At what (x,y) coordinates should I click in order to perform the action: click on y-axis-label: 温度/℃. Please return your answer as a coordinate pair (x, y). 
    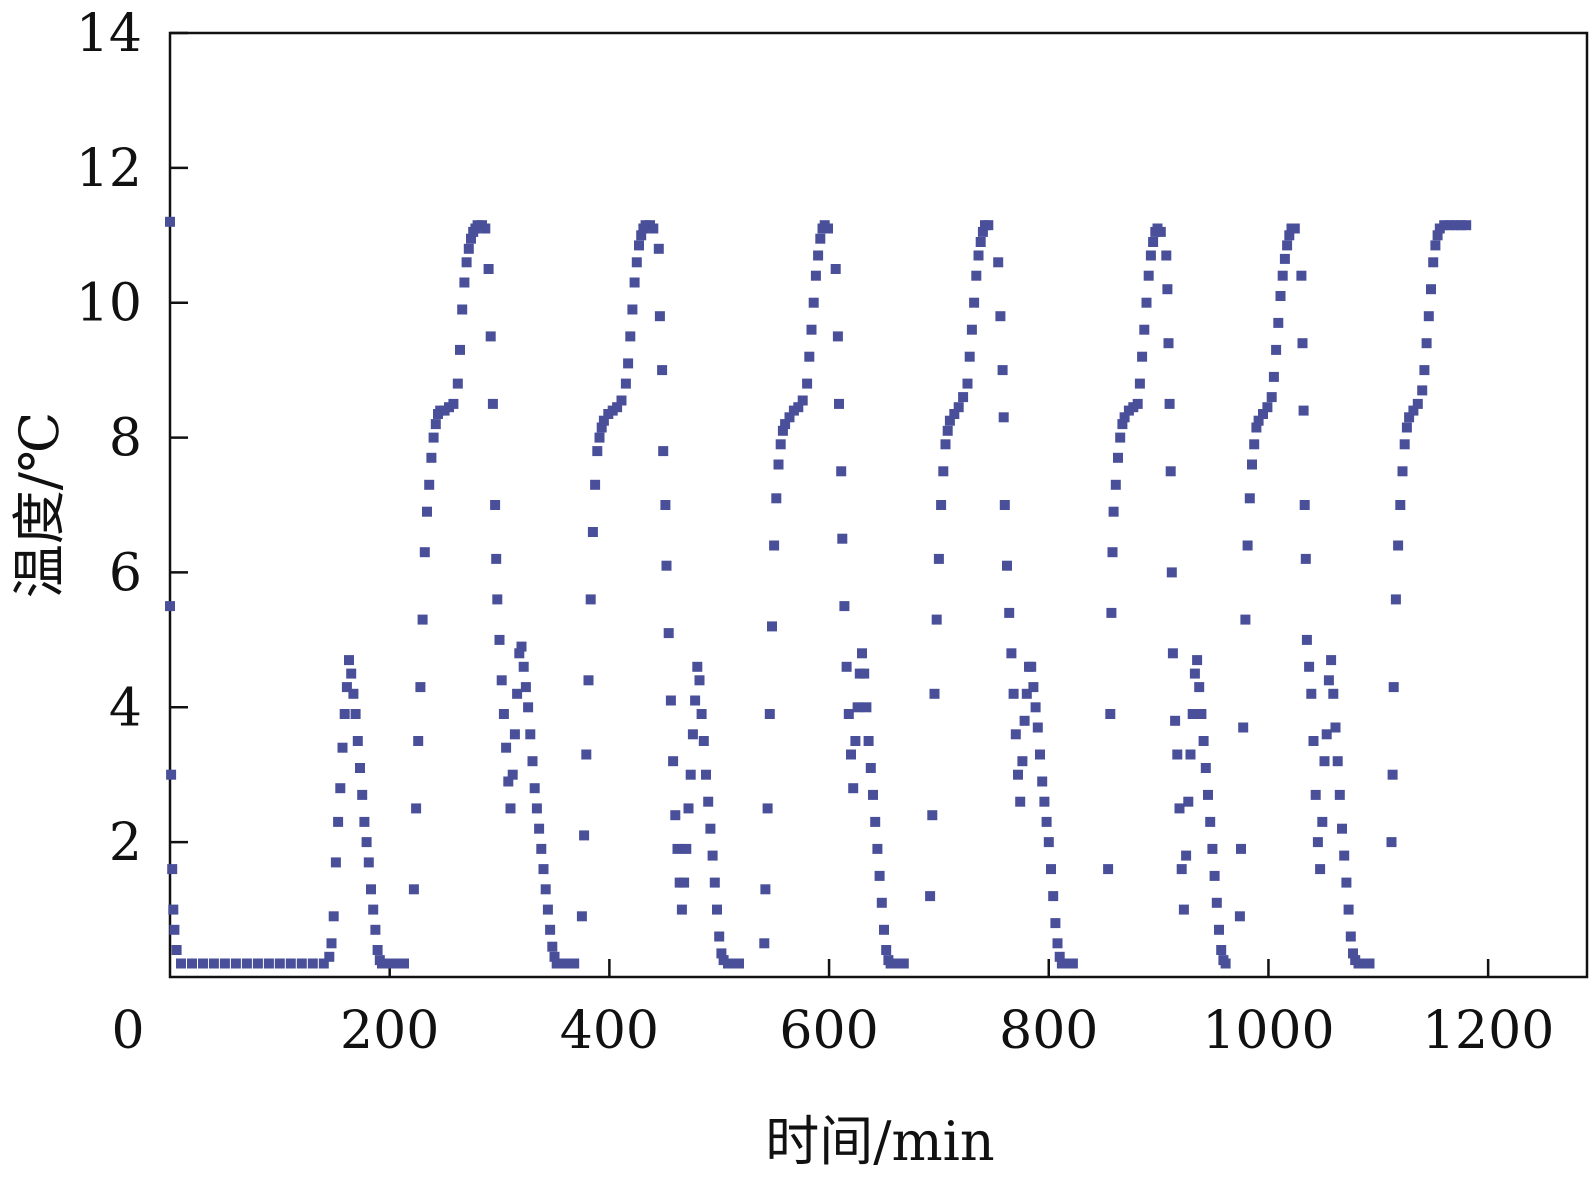
    Looking at the image, I should click on (39, 505).